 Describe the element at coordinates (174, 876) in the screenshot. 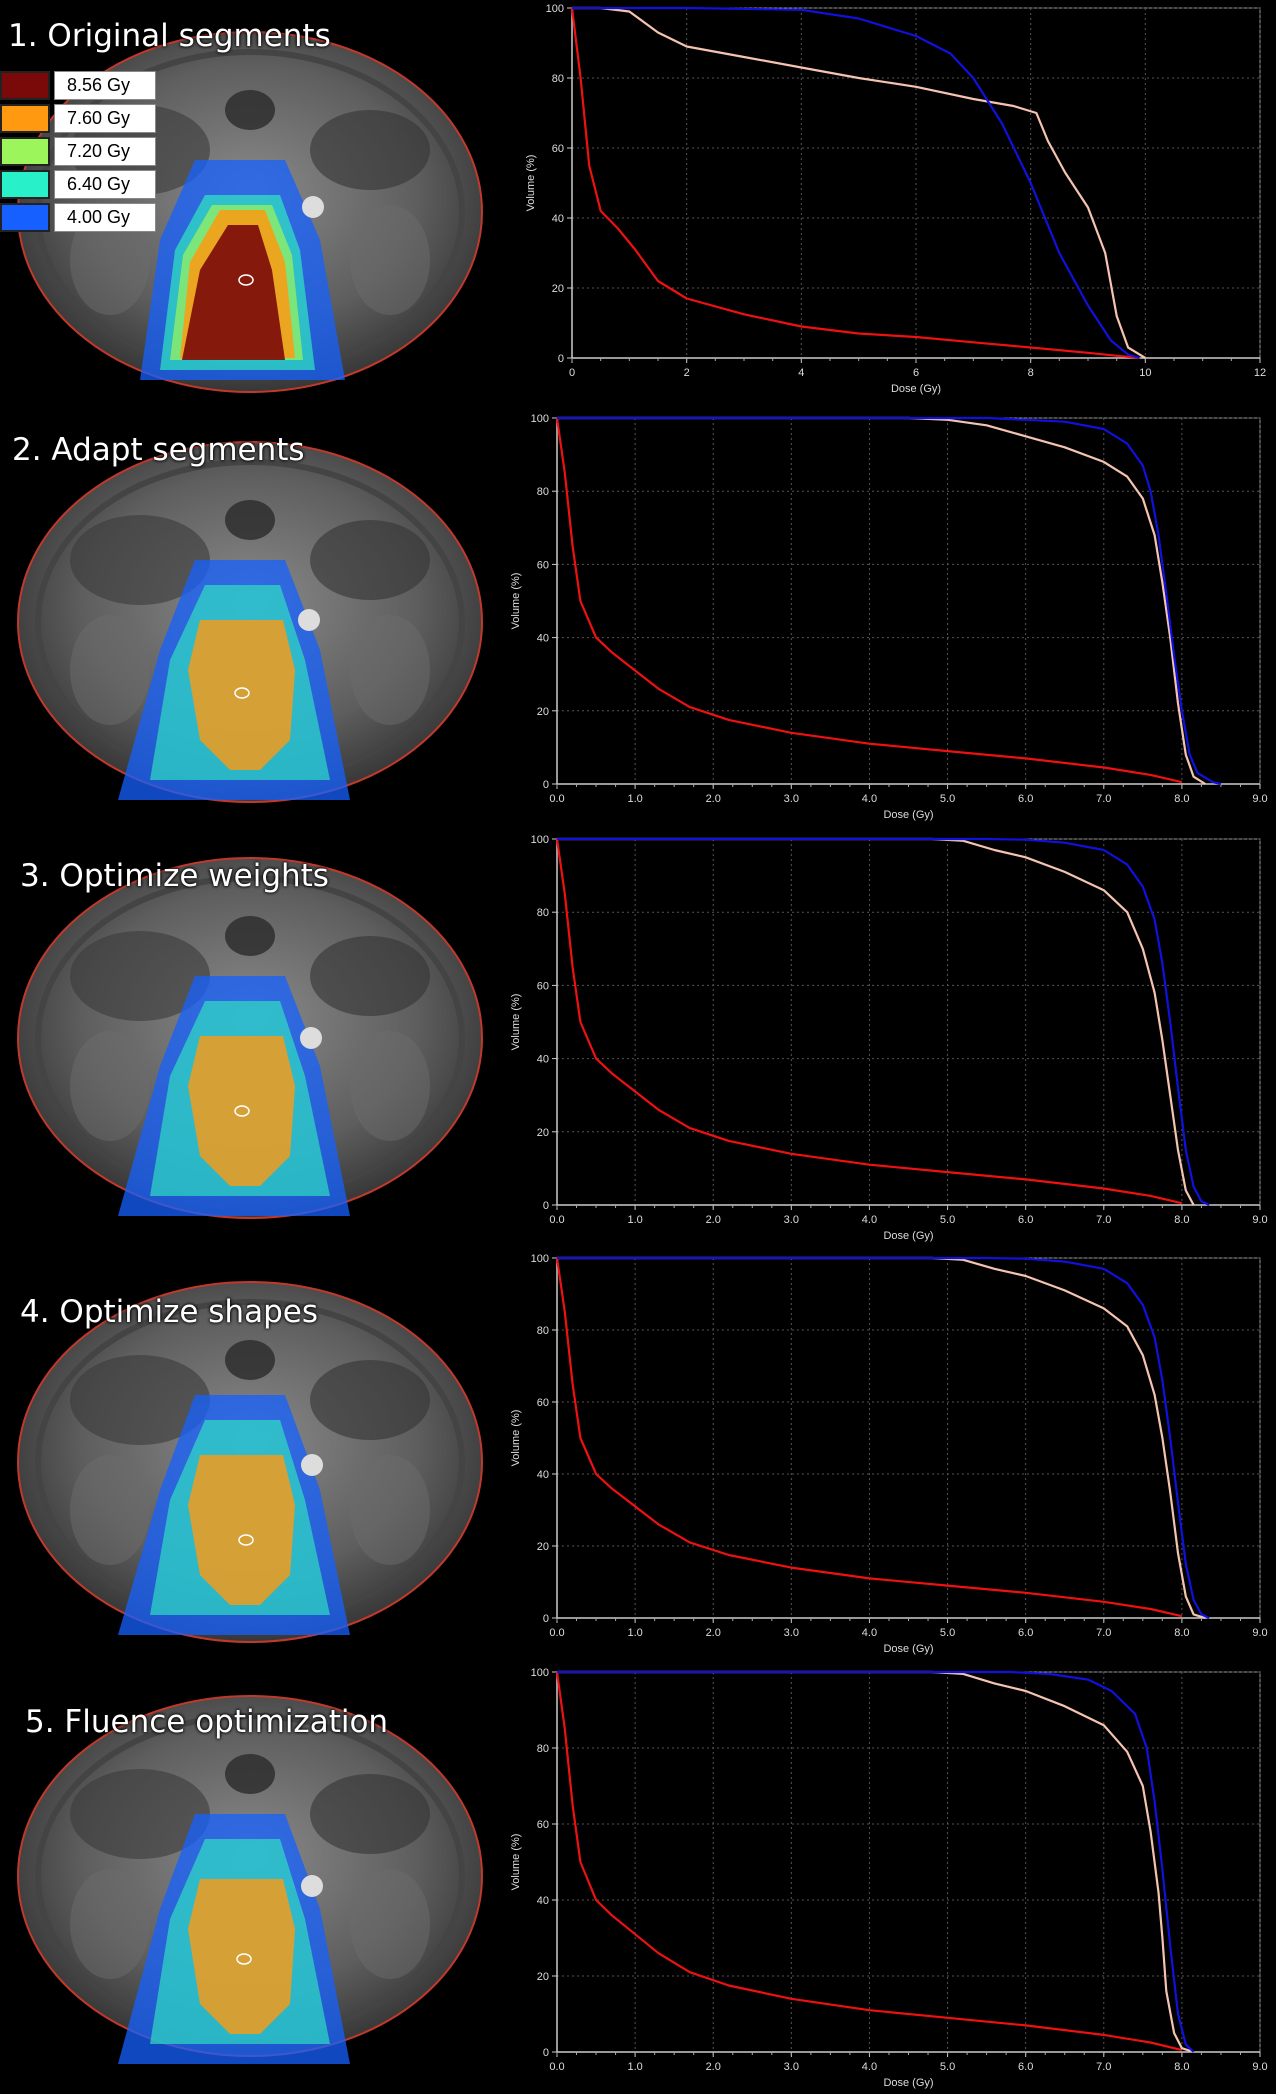

I see `step-title: 3. Optimize weights` at that location.